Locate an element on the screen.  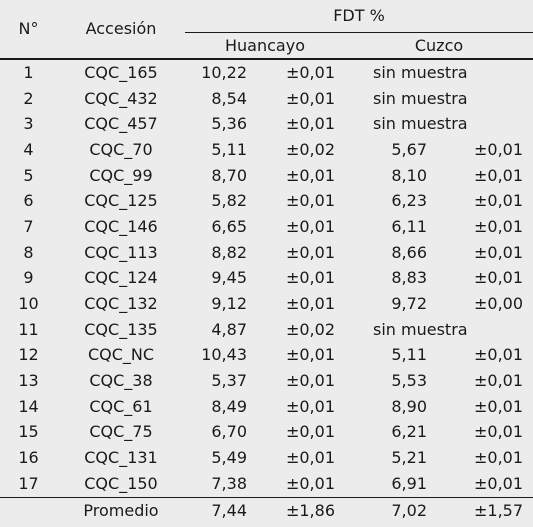
header-accession: Accesión is located at coordinates (121, 30).